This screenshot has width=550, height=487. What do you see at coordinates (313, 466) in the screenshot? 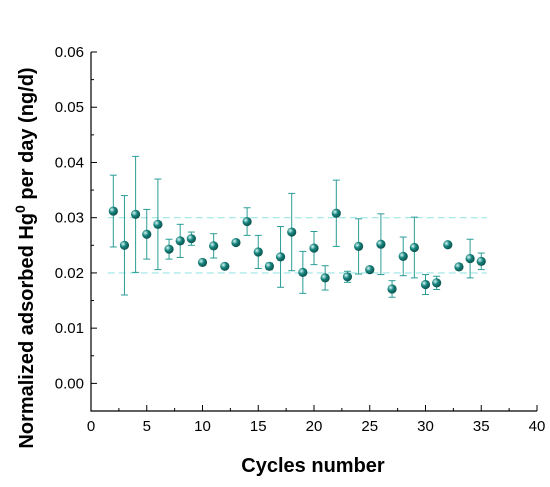
I see `x-axis-title: Cycles number` at bounding box center [313, 466].